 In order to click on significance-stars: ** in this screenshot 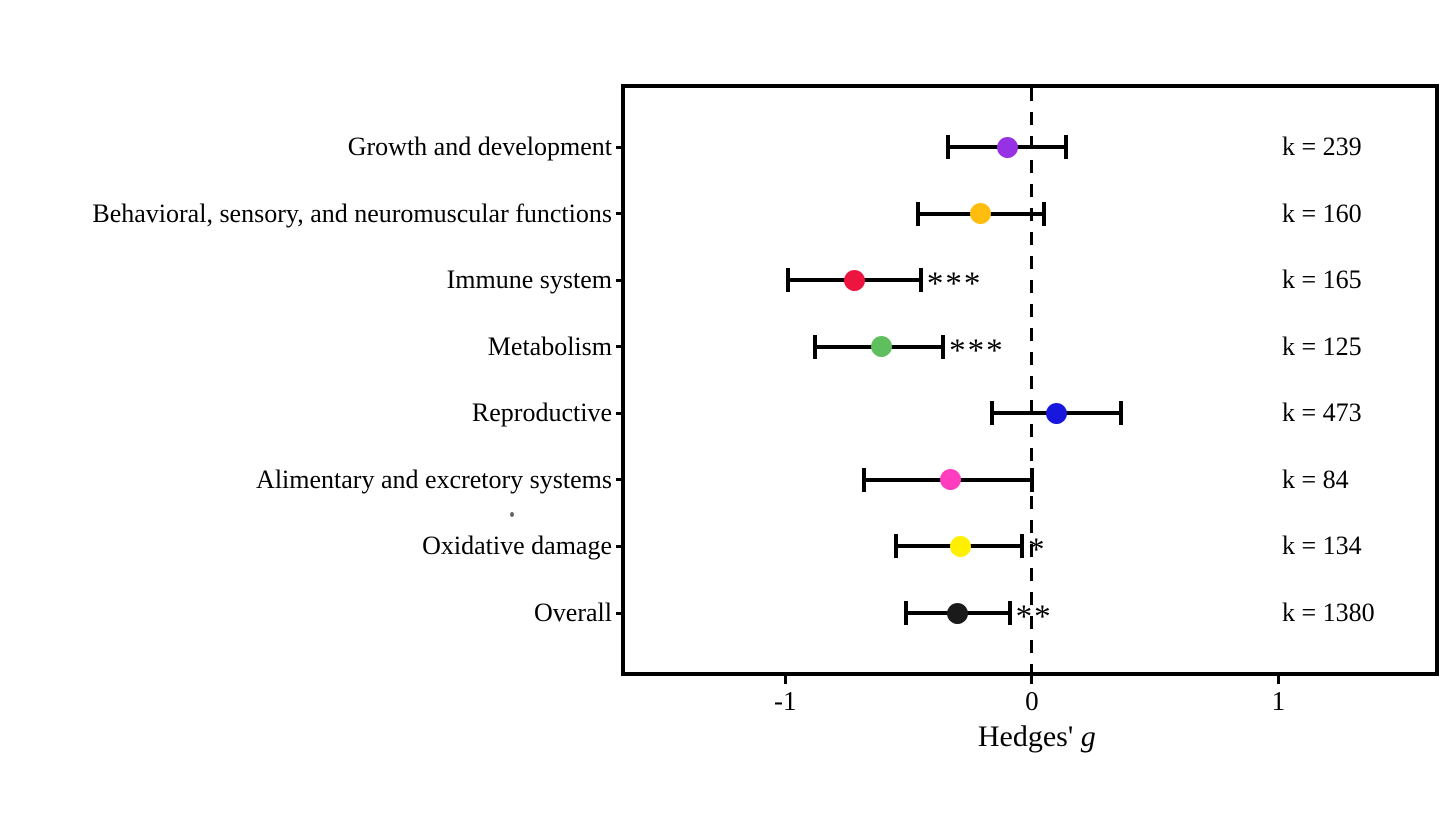, I will do `click(1034, 617)`.